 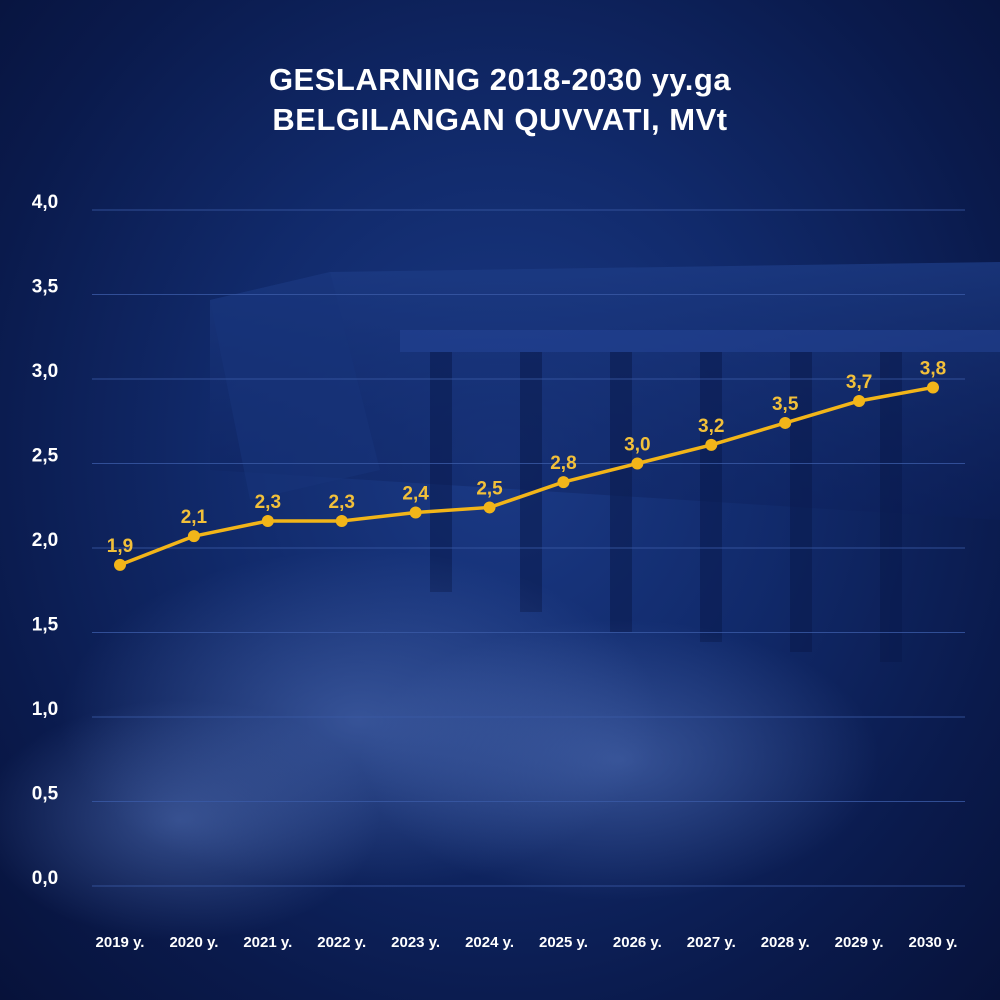 I want to click on data-label: 3,0, so click(x=637, y=445).